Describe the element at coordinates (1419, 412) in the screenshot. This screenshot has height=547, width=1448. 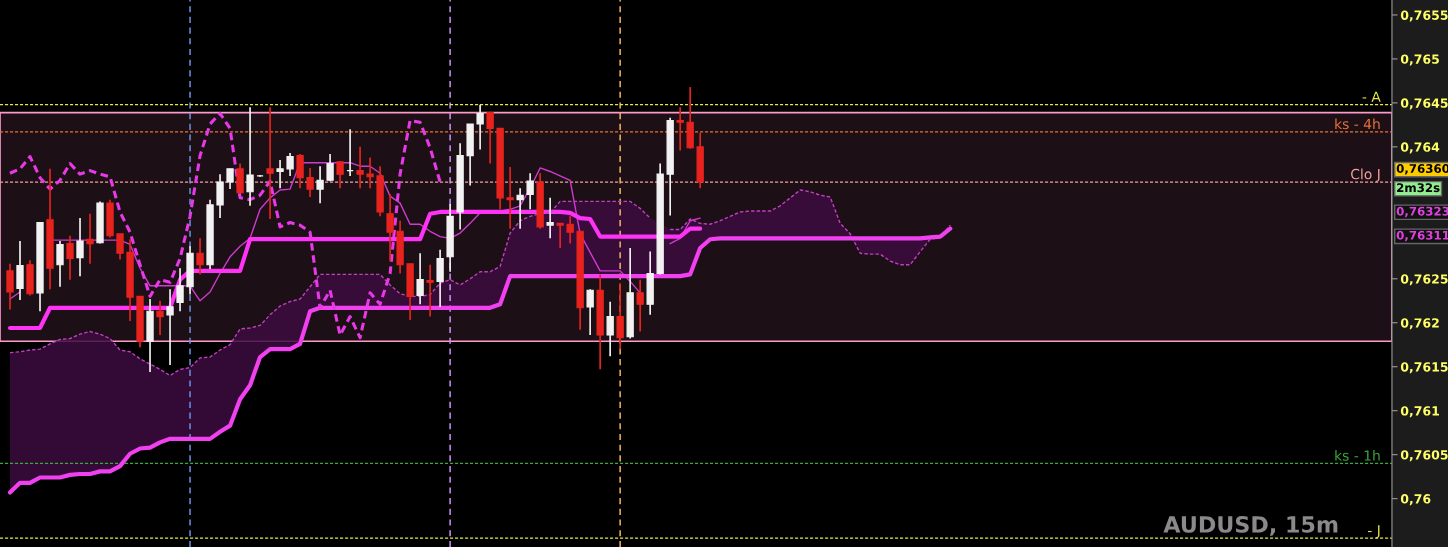
I see `y-tick-label: 0,761` at that location.